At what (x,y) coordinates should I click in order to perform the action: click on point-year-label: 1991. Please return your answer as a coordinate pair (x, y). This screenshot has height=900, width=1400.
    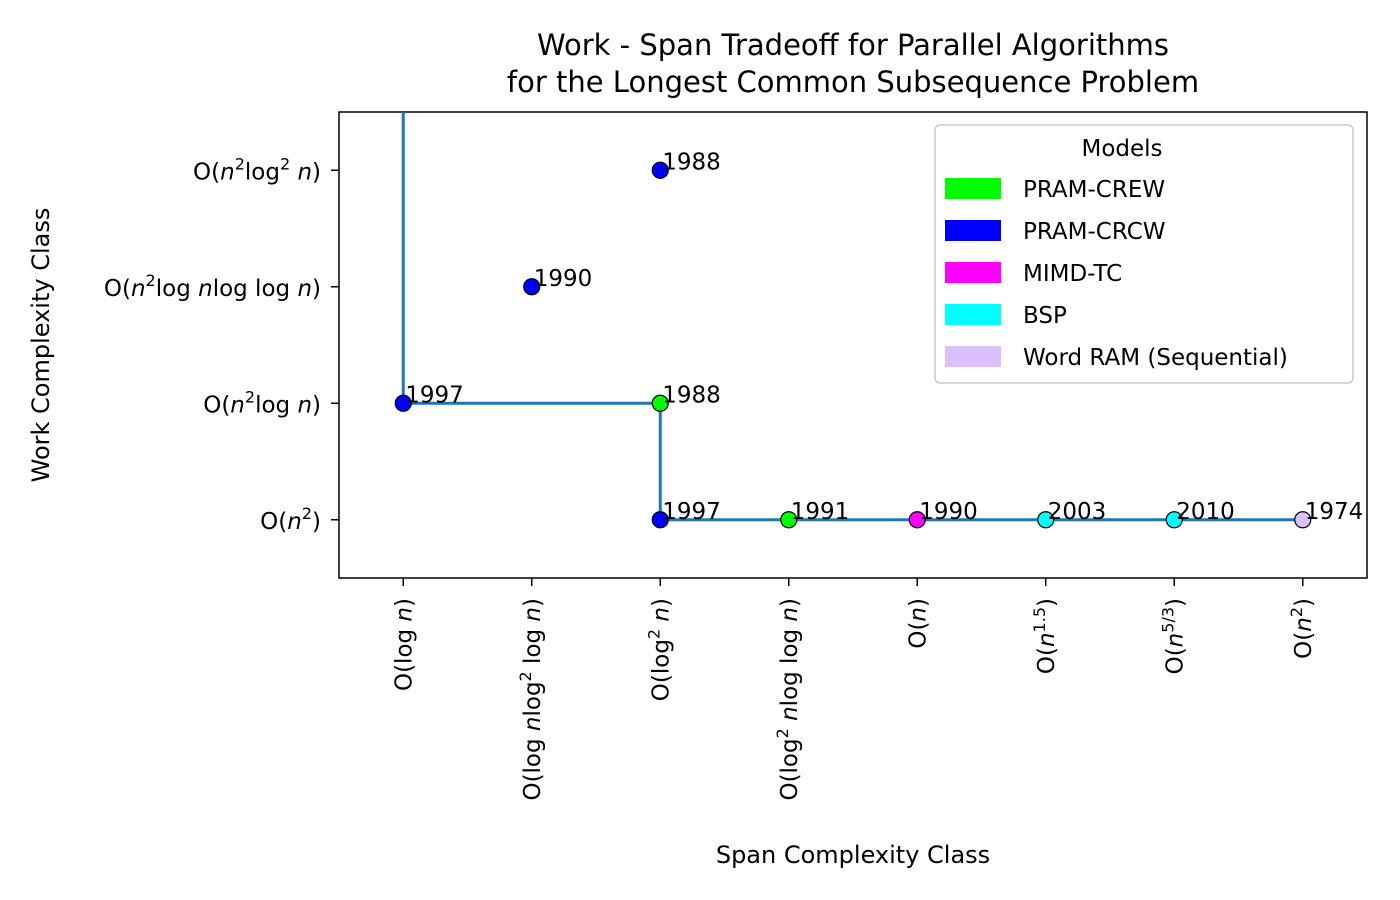
    Looking at the image, I should click on (820, 512).